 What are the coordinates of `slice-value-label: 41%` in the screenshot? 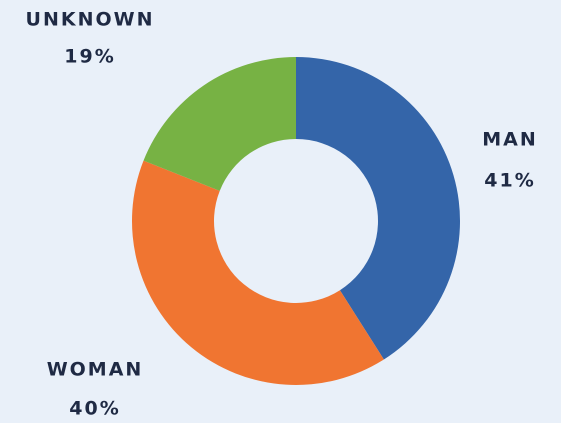 It's located at (509, 181).